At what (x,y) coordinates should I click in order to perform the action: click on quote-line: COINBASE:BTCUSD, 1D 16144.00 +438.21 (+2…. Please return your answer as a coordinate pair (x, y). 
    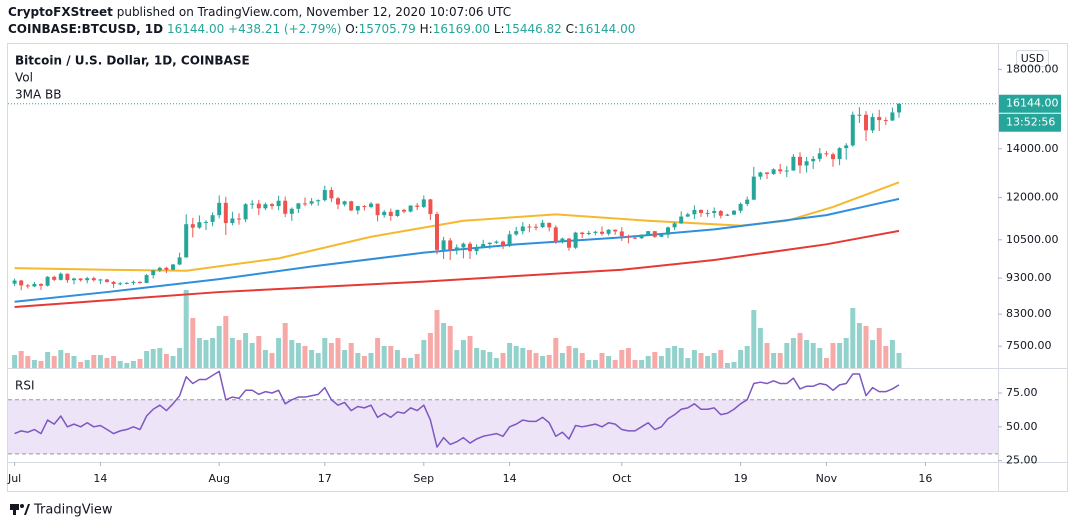
    Looking at the image, I should click on (321, 29).